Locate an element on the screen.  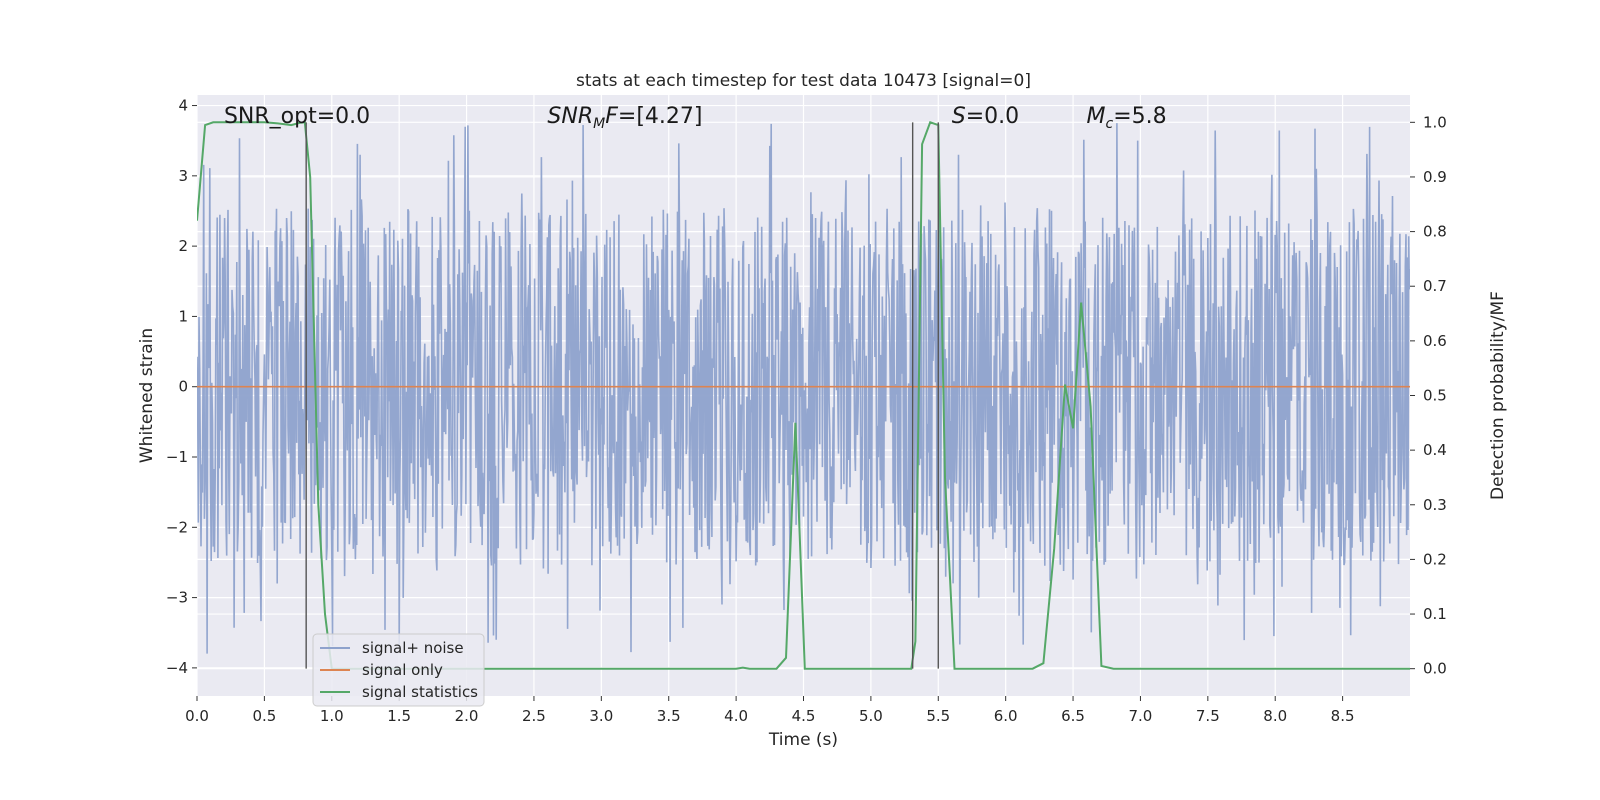
x-tick-label: 1.0 is located at coordinates (332, 716).